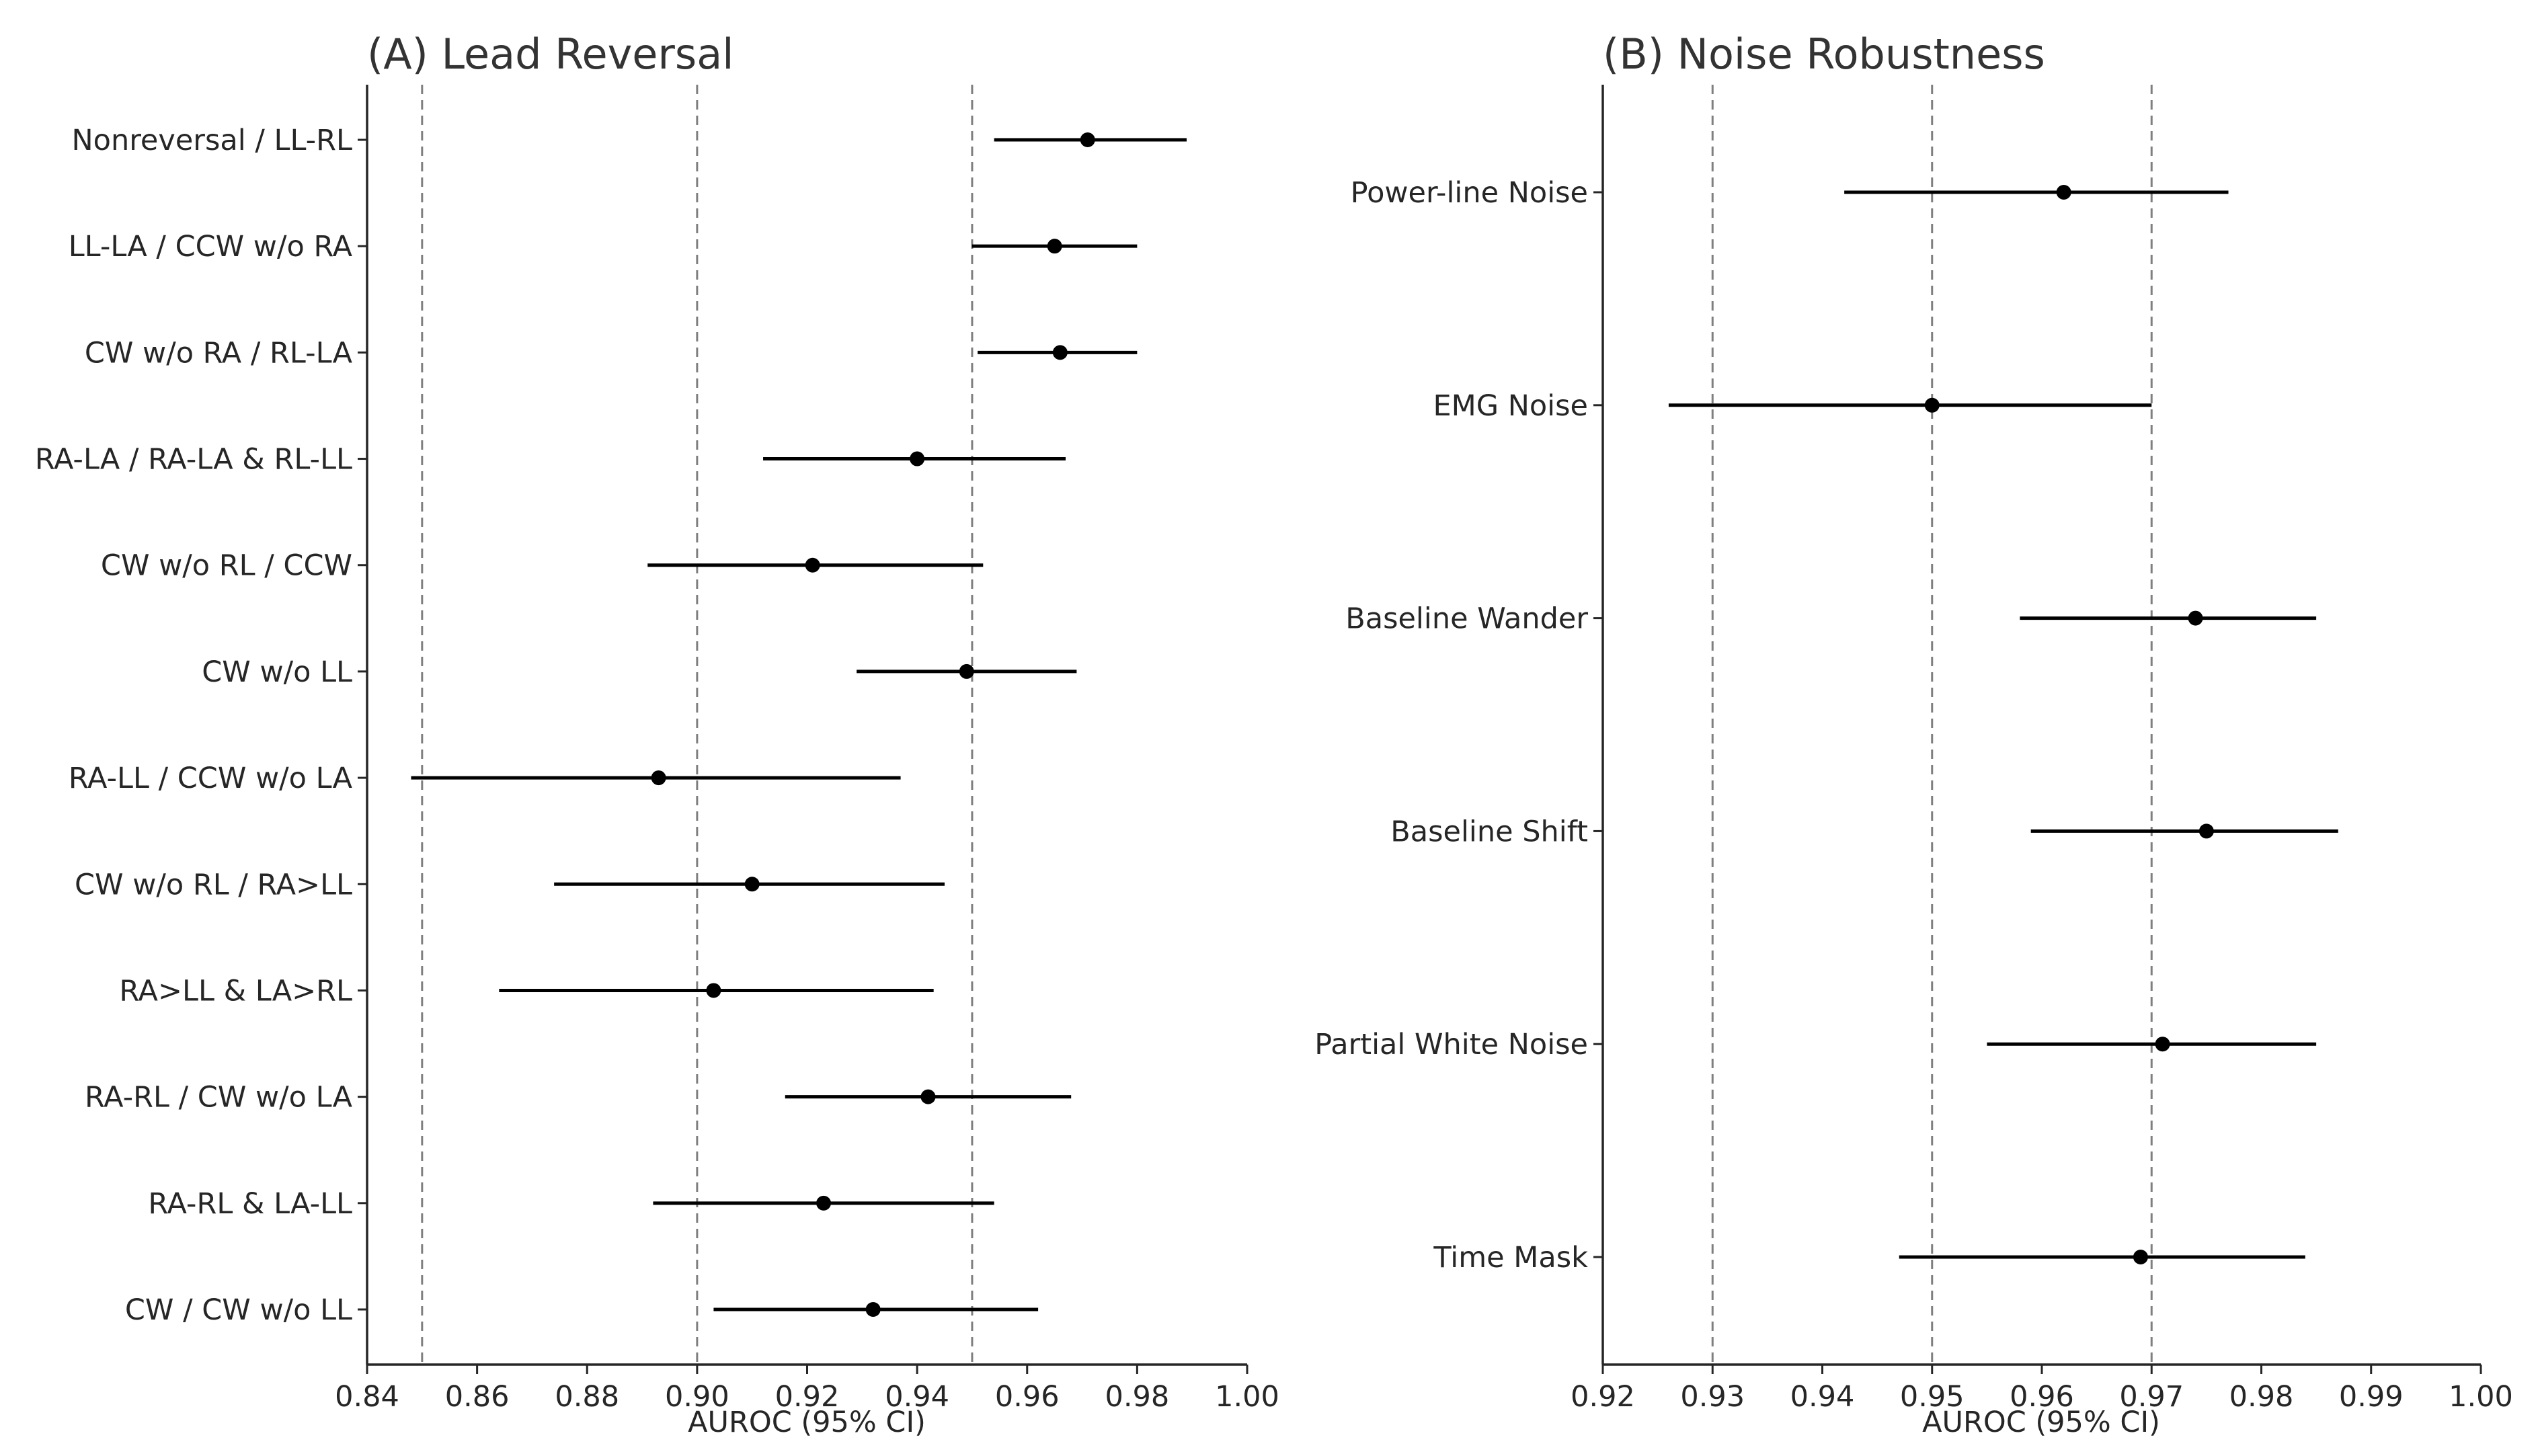 The width and height of the screenshot is (2538, 1456). I want to click on panel-a-x-tick-label: 0.98, so click(1137, 1397).